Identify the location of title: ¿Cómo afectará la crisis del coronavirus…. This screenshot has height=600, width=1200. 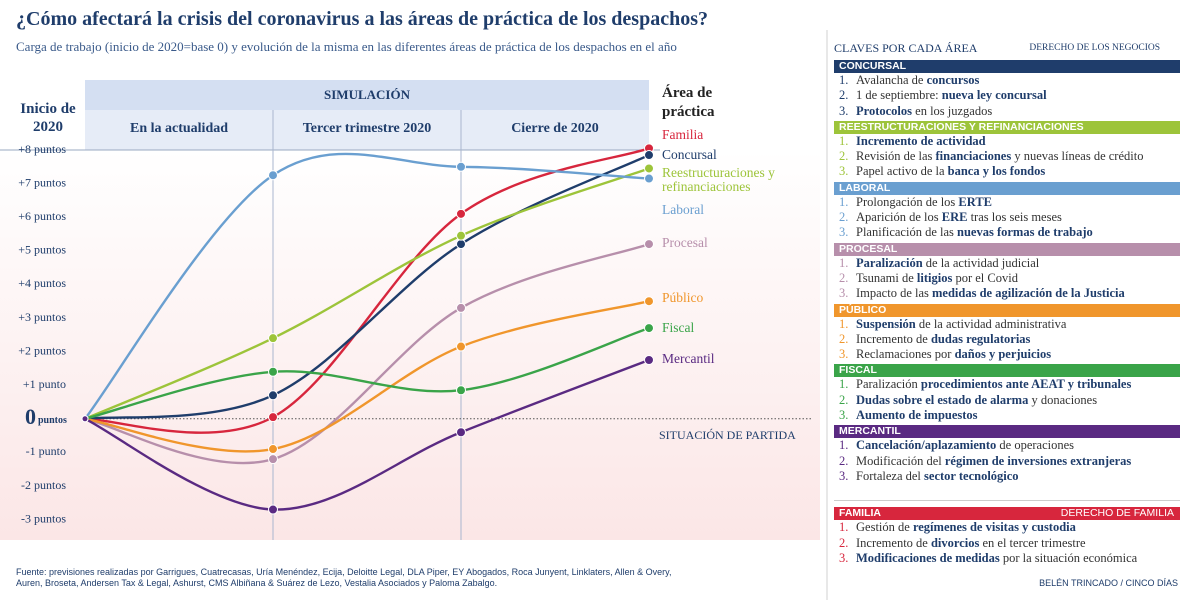
(362, 19).